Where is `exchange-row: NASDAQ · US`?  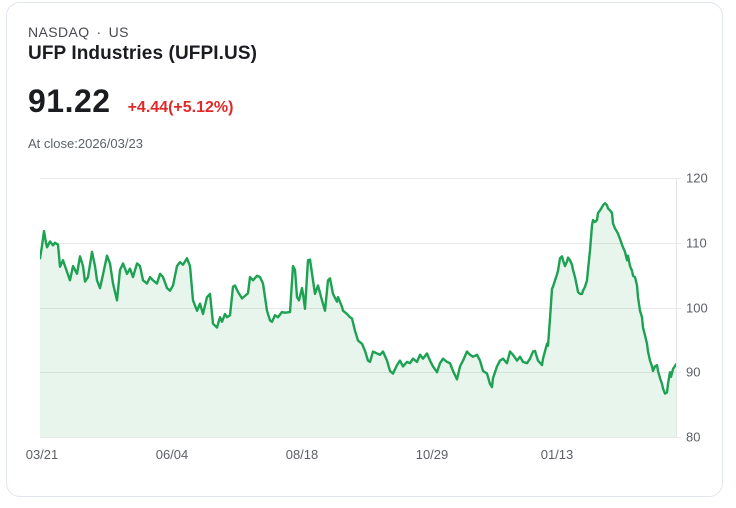 exchange-row: NASDAQ · US is located at coordinates (78, 32).